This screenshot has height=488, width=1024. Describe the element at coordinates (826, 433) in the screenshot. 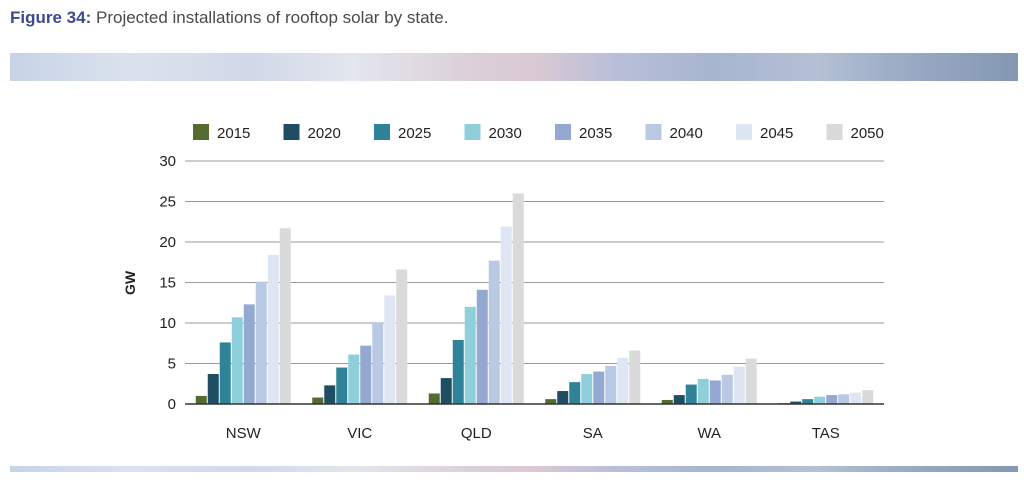

I see `category-label: TAS` at that location.